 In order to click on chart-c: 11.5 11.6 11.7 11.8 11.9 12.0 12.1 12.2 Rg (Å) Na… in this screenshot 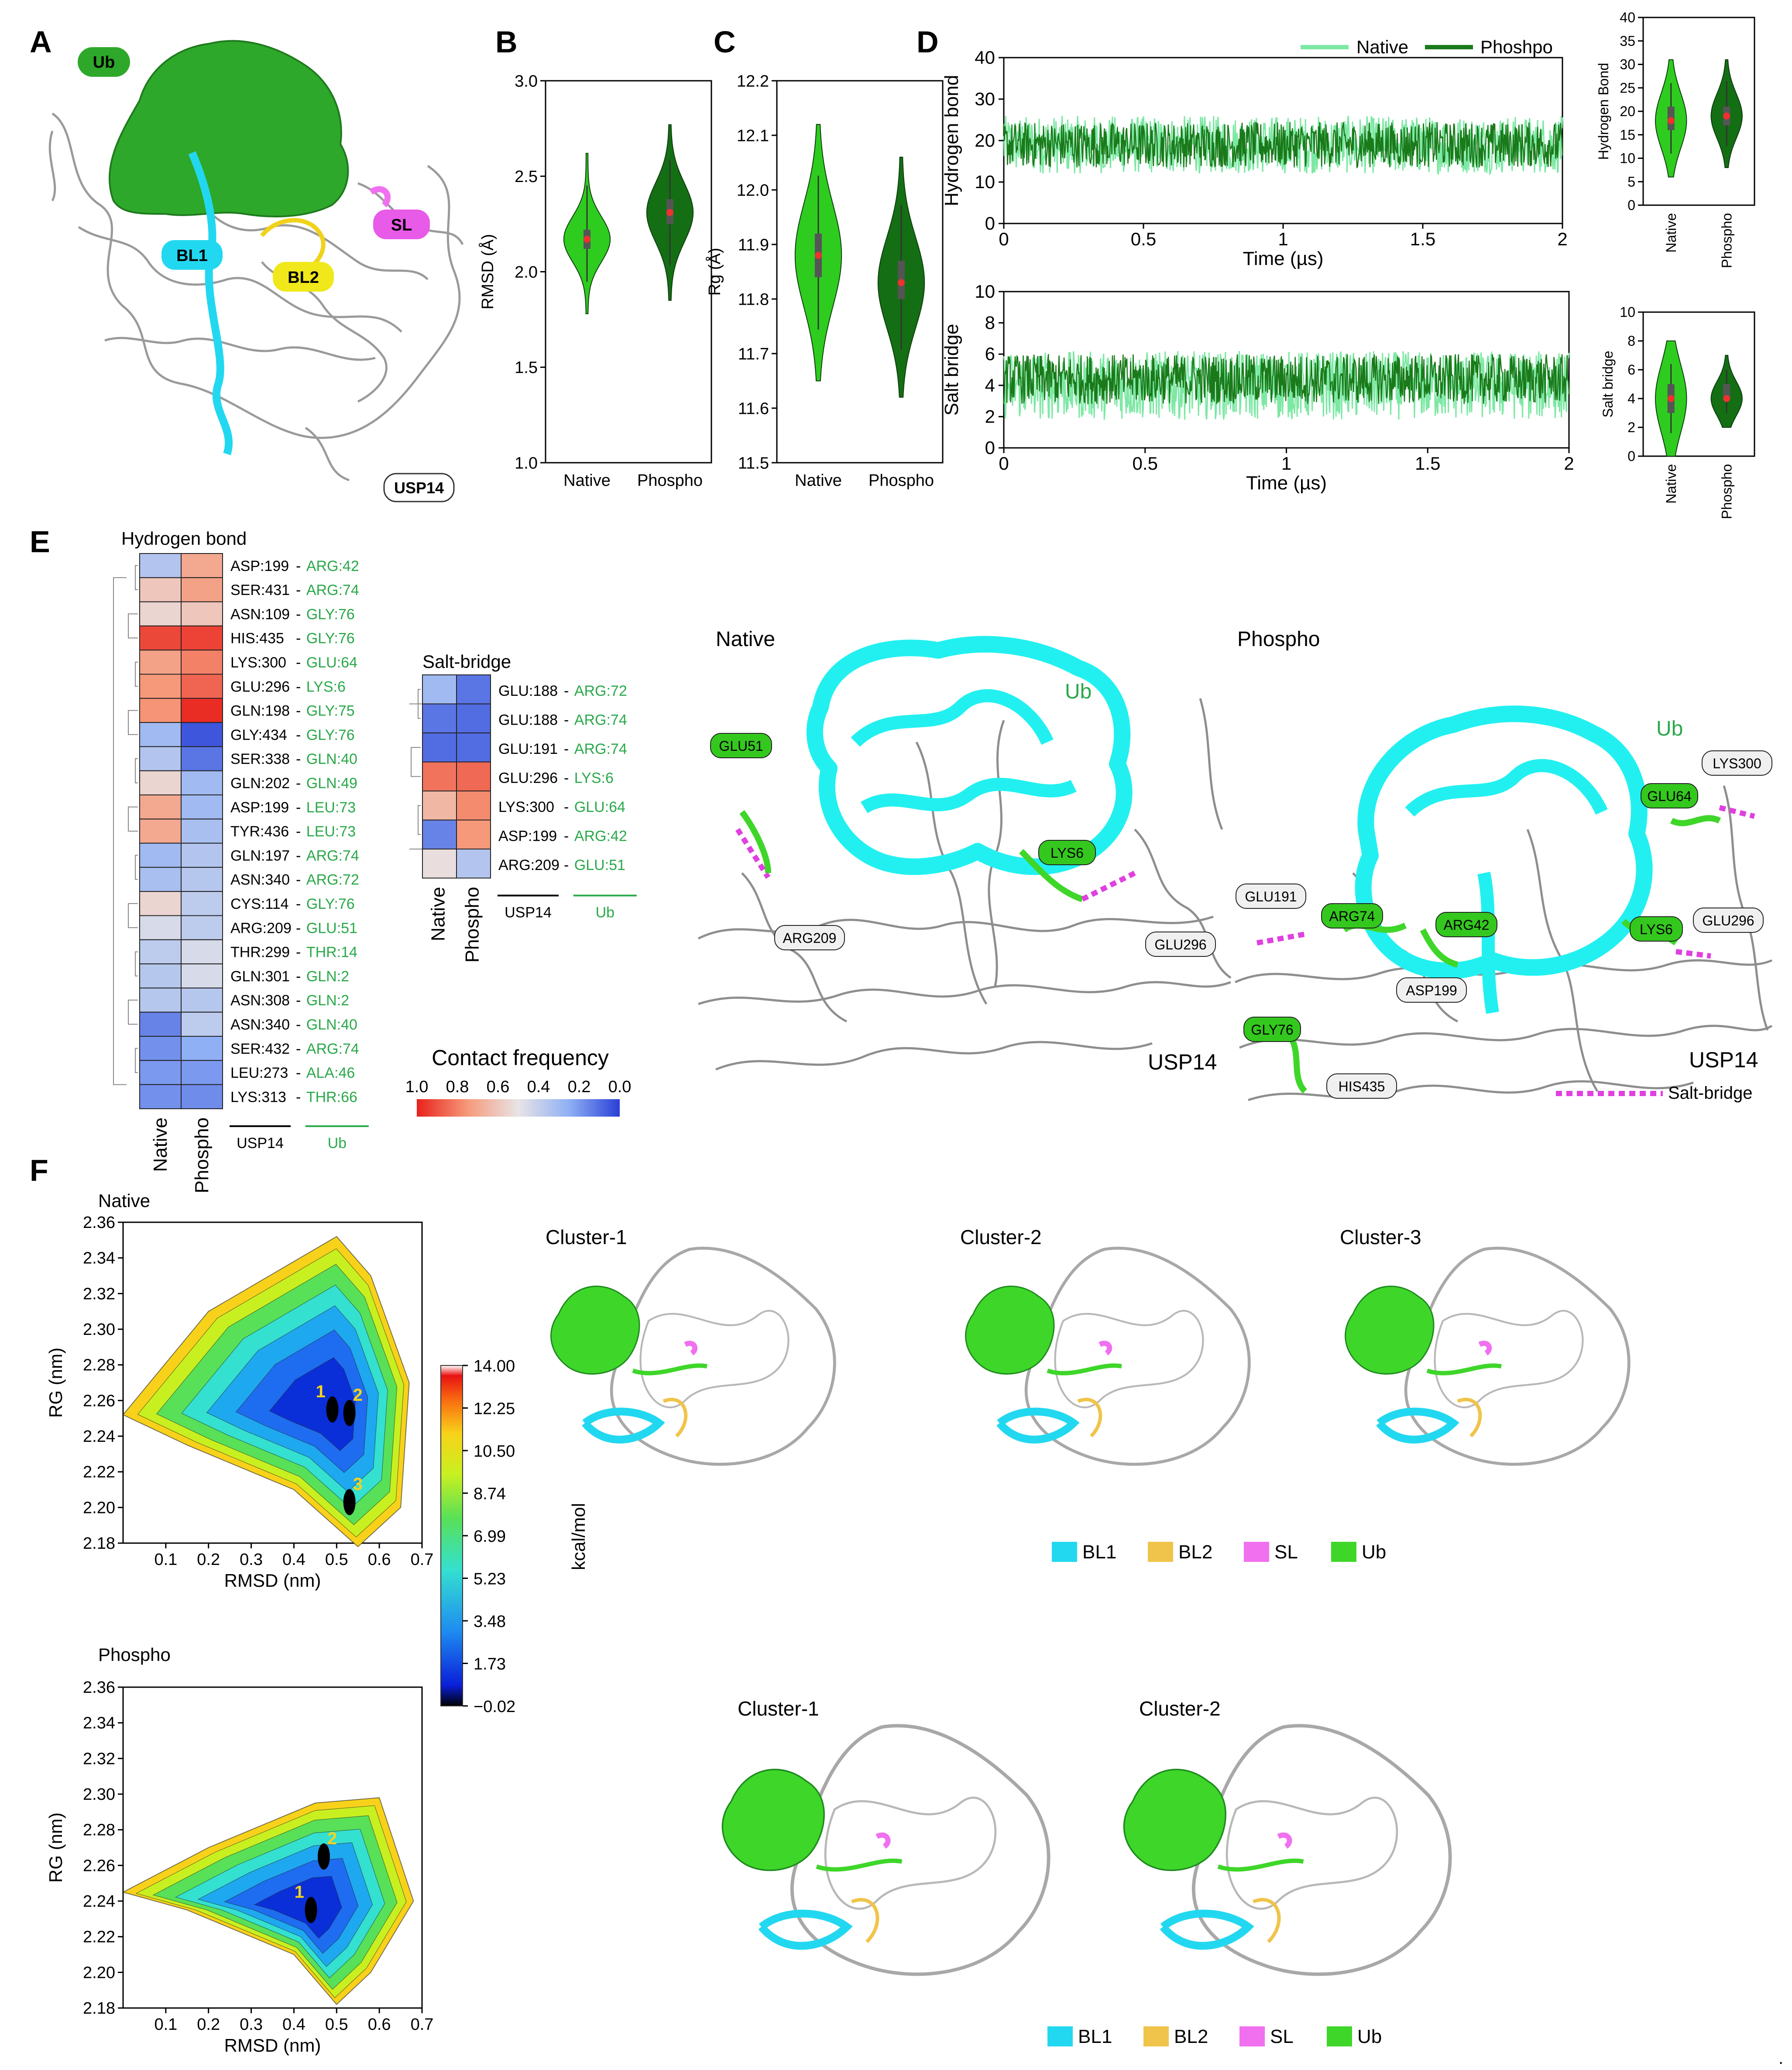, I will do `click(824, 281)`.